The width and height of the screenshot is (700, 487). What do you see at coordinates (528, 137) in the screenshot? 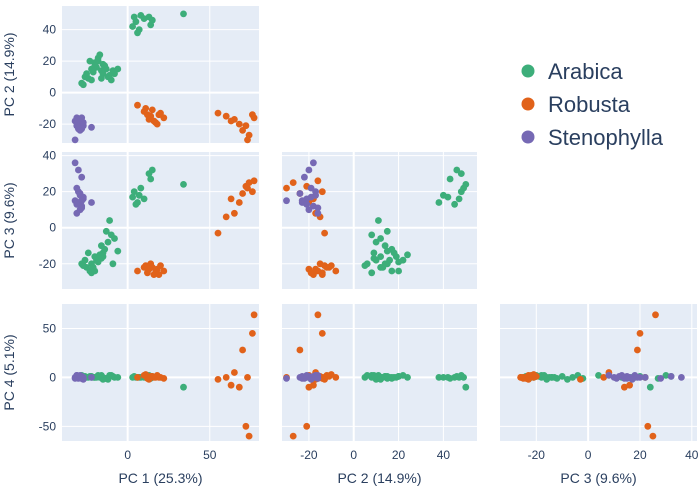
I see `legend-marker-stenophylla` at bounding box center [528, 137].